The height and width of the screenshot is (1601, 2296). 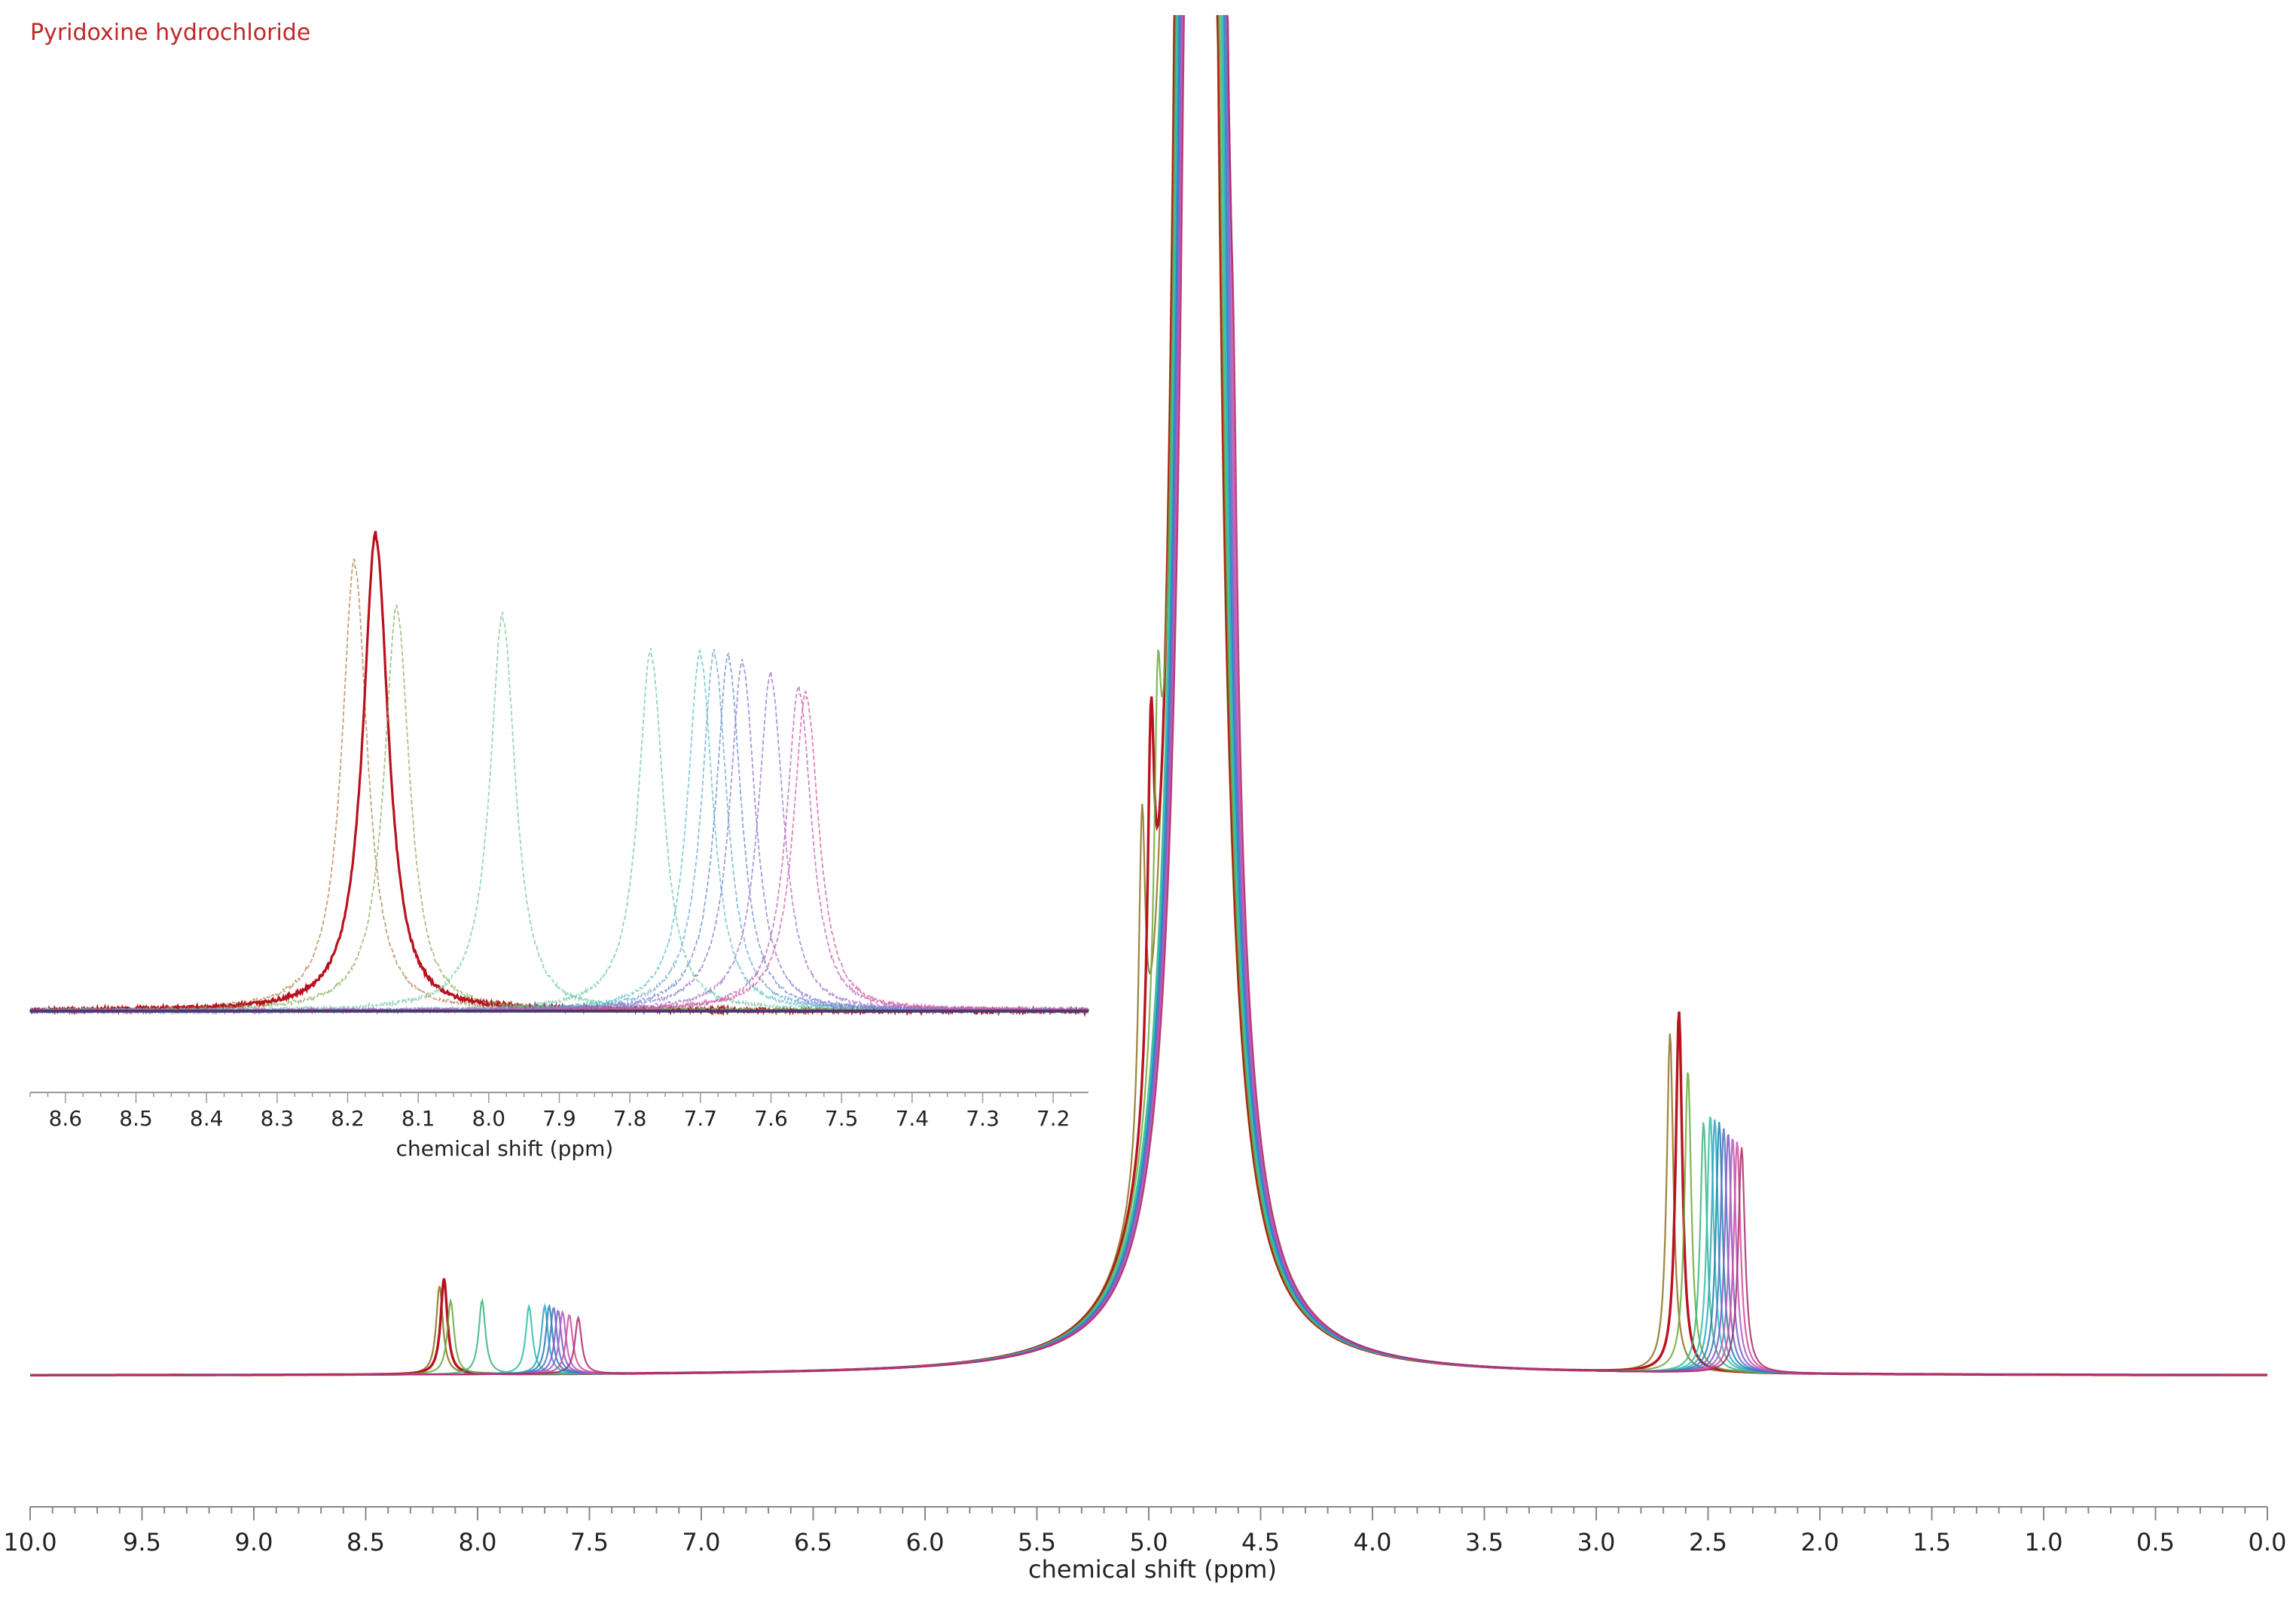 What do you see at coordinates (2268, 1542) in the screenshot?
I see `main-x-tick-label: 0.0` at bounding box center [2268, 1542].